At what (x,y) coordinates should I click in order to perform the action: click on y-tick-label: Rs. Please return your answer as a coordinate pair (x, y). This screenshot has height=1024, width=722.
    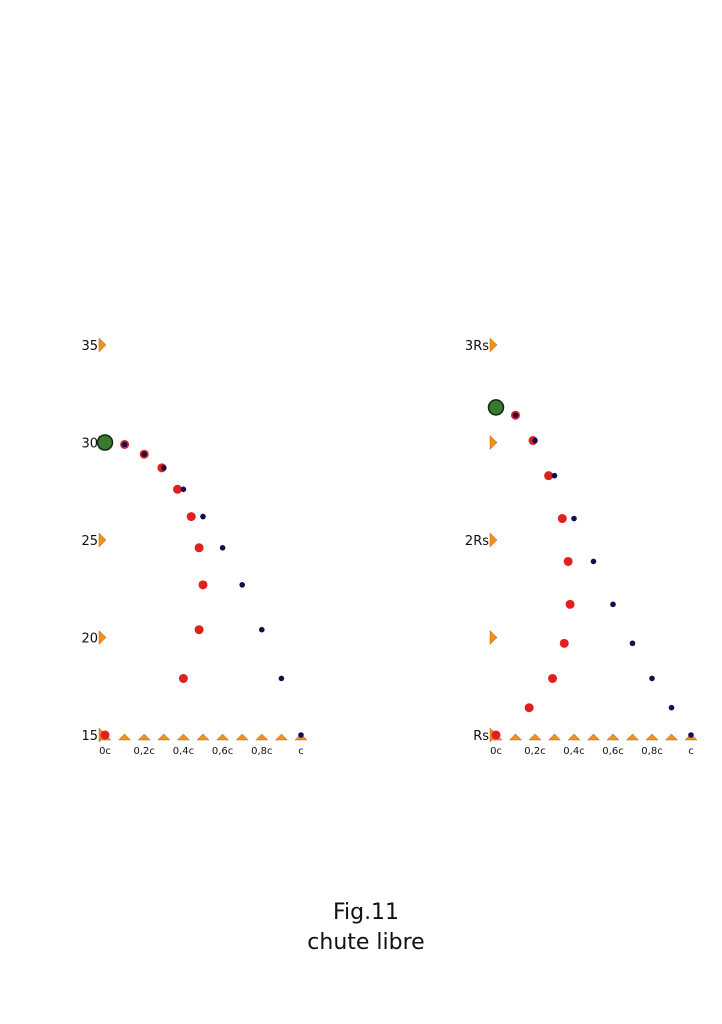
    Looking at the image, I should click on (481, 736).